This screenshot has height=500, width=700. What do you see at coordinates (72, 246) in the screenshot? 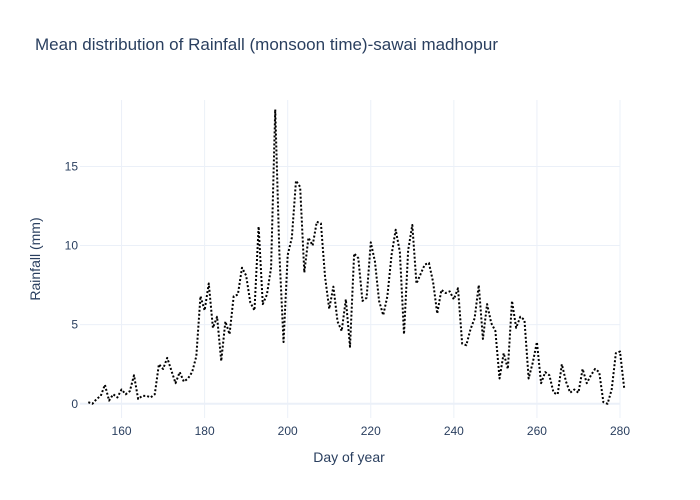
I see `y-tick-label: 10` at bounding box center [72, 246].